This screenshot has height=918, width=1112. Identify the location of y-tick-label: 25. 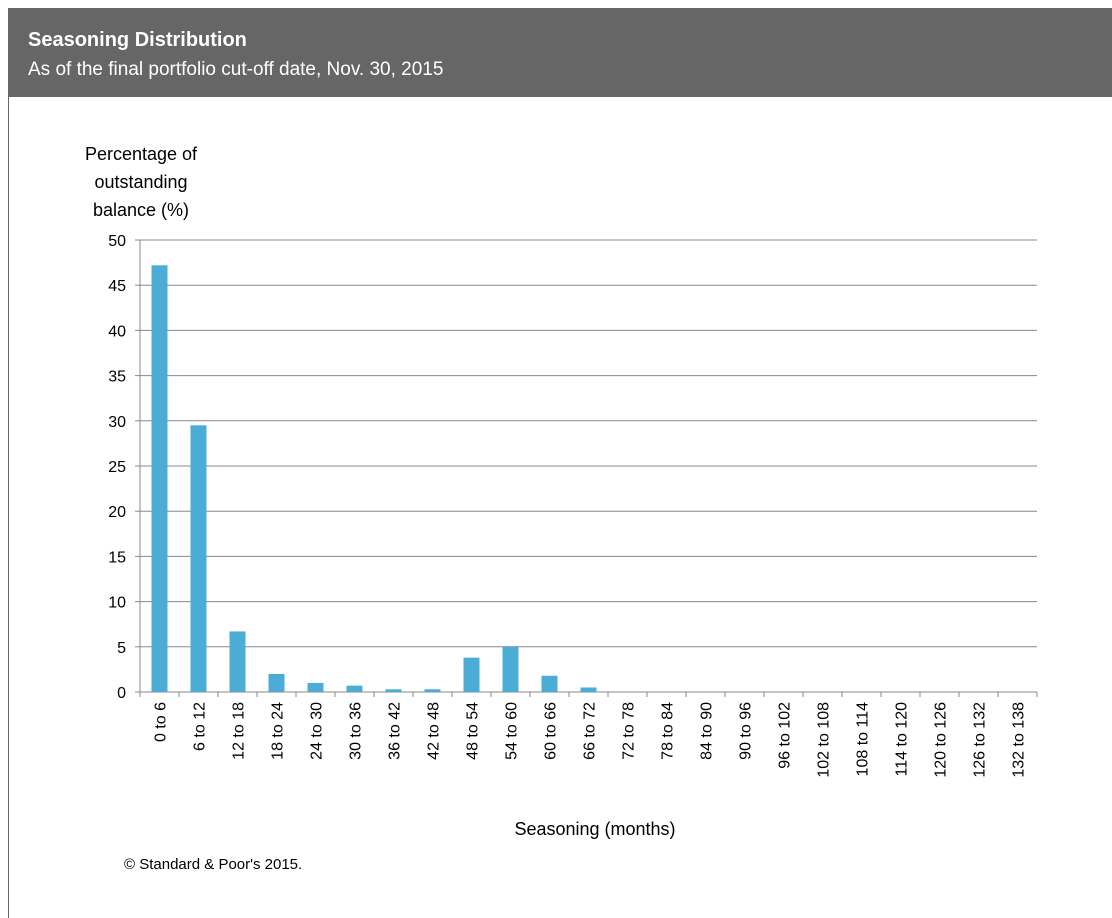
(117, 467).